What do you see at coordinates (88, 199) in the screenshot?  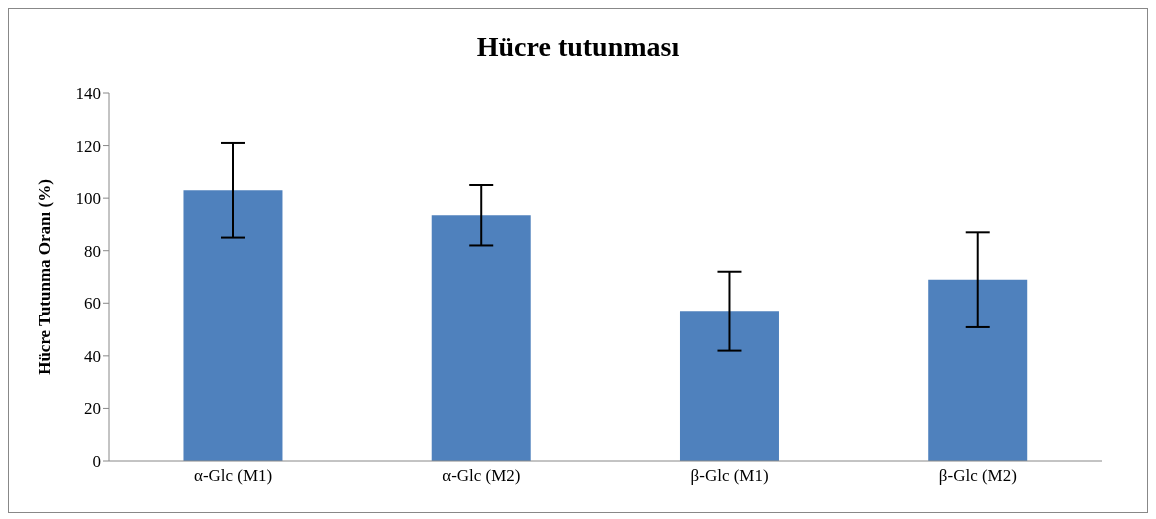 I see `y-tick-label: 100` at bounding box center [88, 199].